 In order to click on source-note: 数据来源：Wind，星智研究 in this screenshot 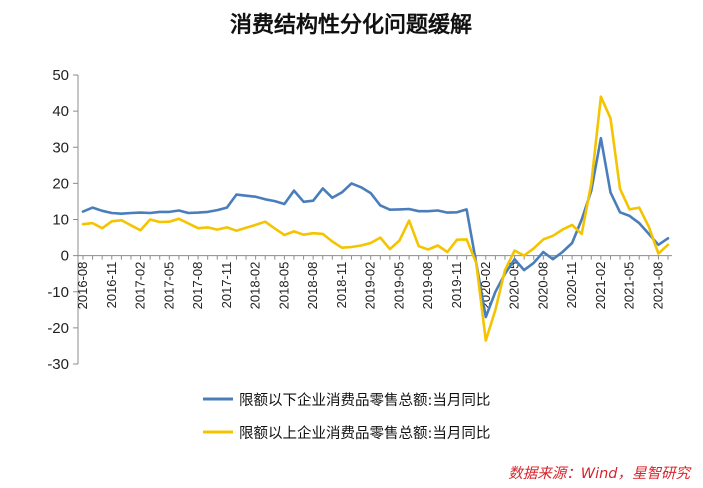, I will do `click(600, 473)`.